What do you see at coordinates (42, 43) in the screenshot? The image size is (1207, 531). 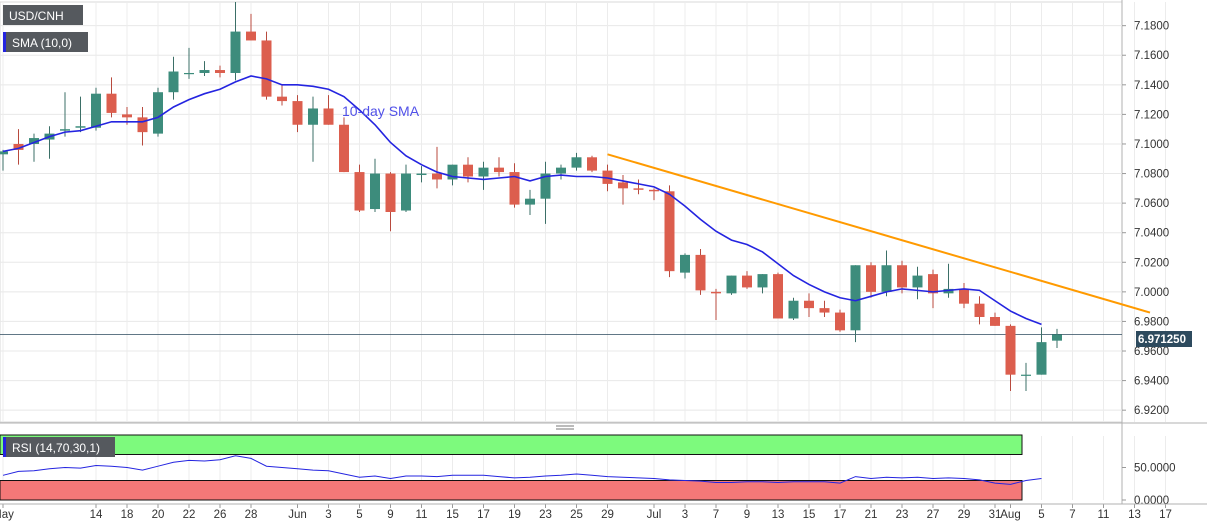 I see `sma-badge-label: SMA (10,0)` at bounding box center [42, 43].